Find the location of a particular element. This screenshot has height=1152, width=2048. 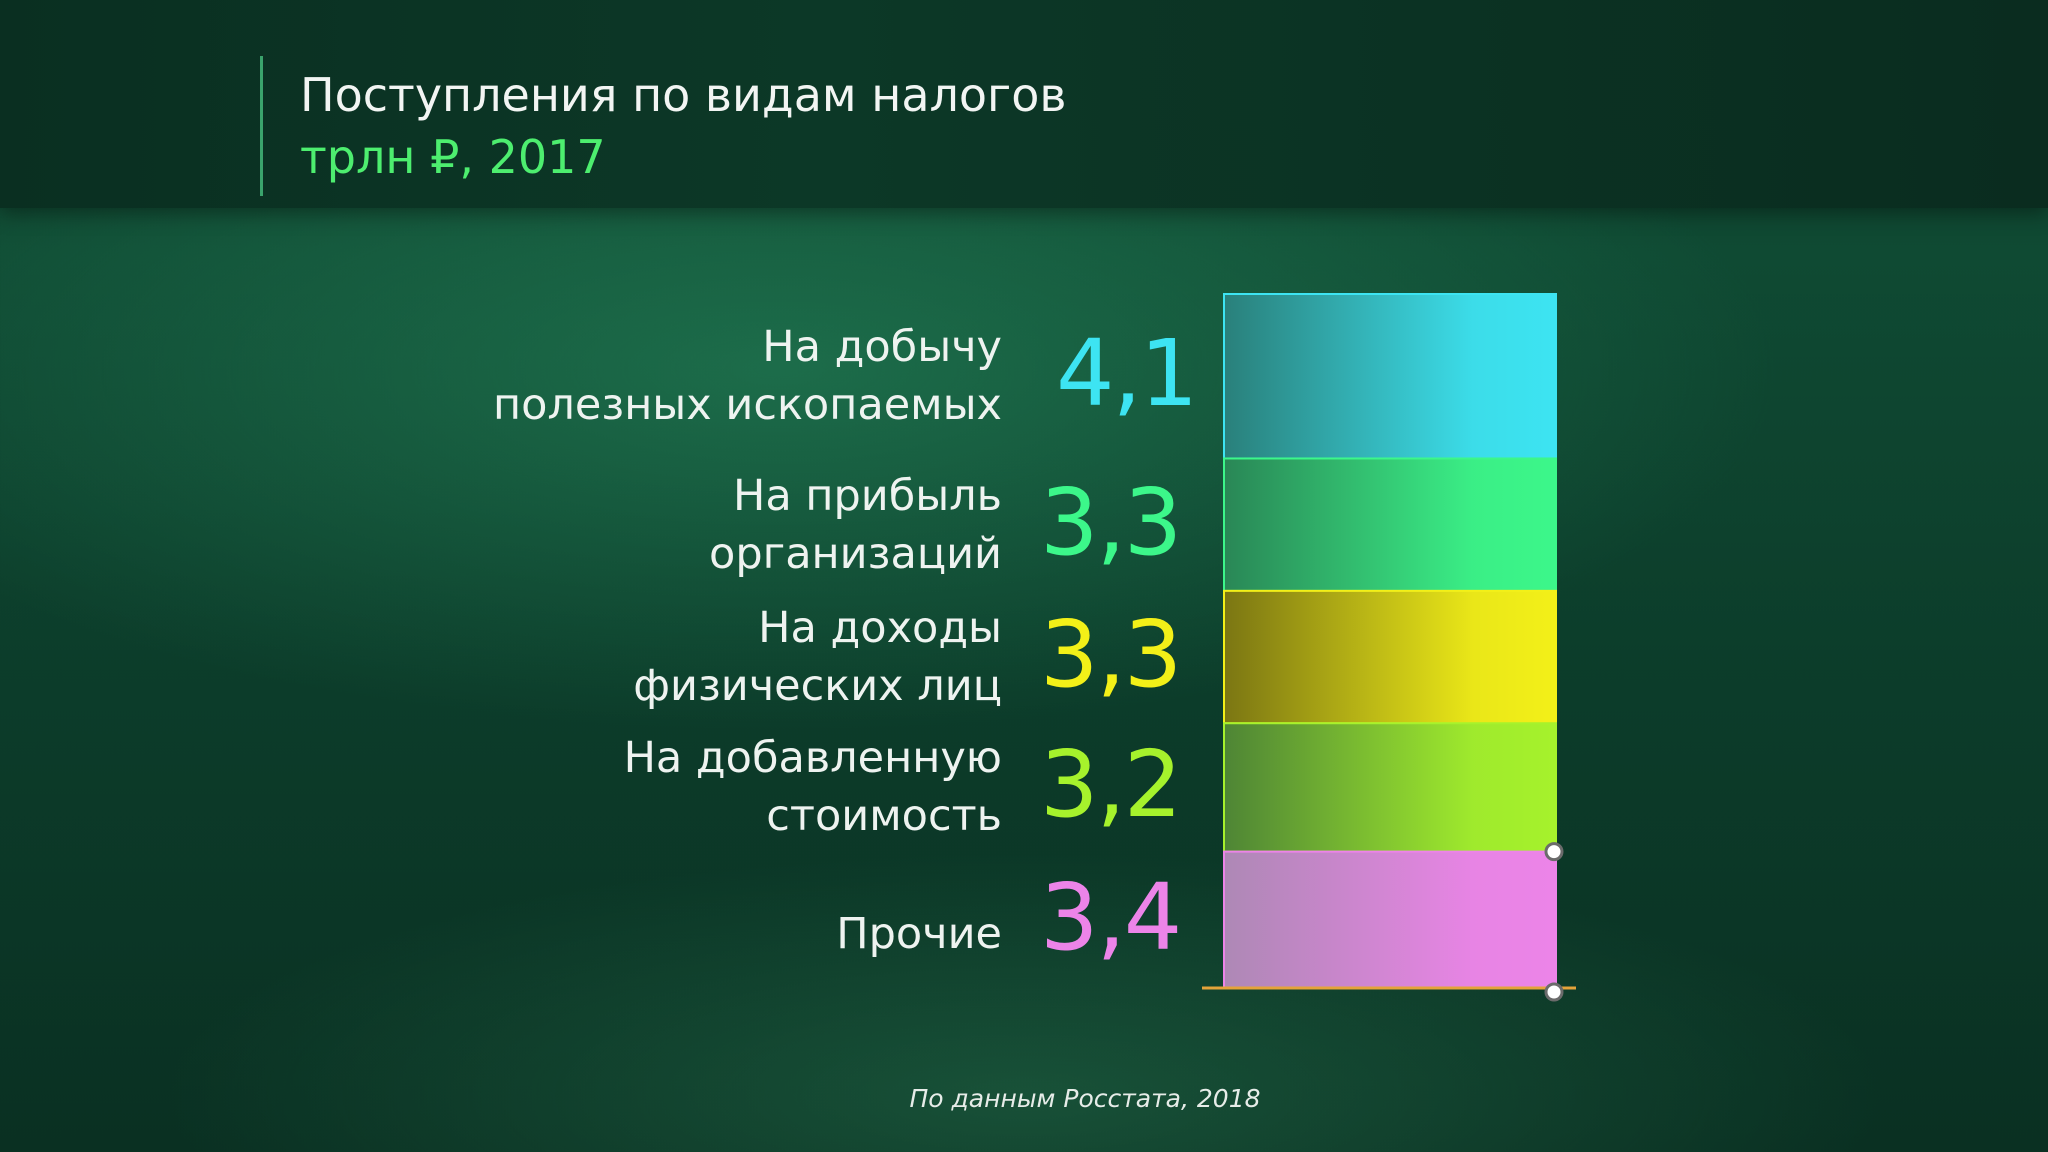

value-label-5: 3,4 is located at coordinates (1111, 917).